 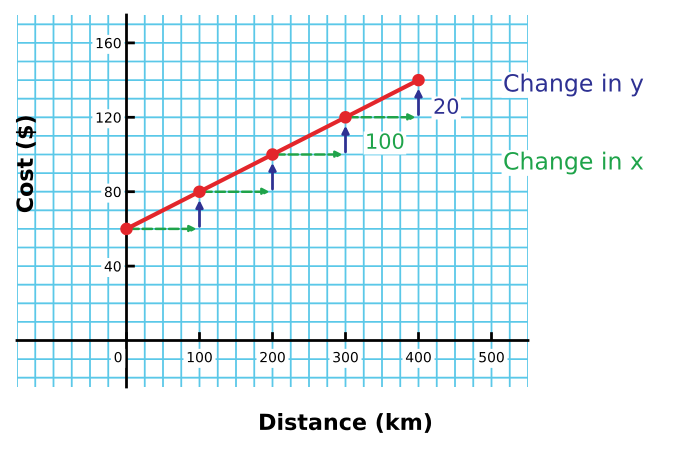 I want to click on y-axis-title: Cost ($), so click(x=26, y=164).